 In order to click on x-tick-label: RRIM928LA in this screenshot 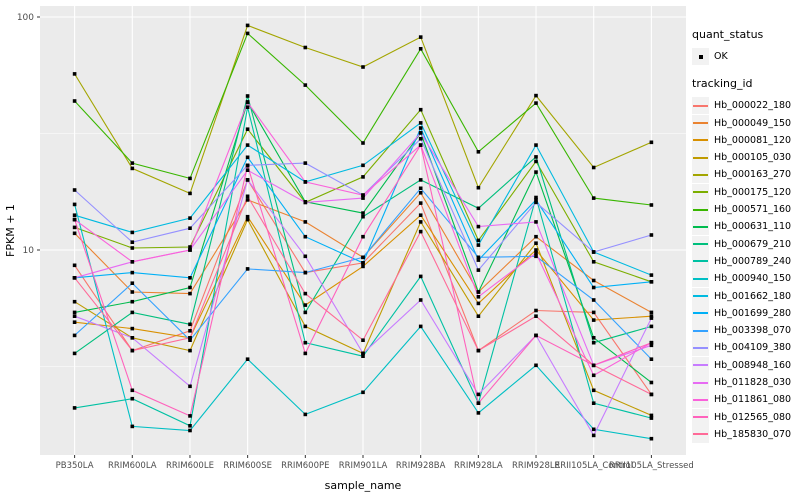, I will do `click(478, 466)`.